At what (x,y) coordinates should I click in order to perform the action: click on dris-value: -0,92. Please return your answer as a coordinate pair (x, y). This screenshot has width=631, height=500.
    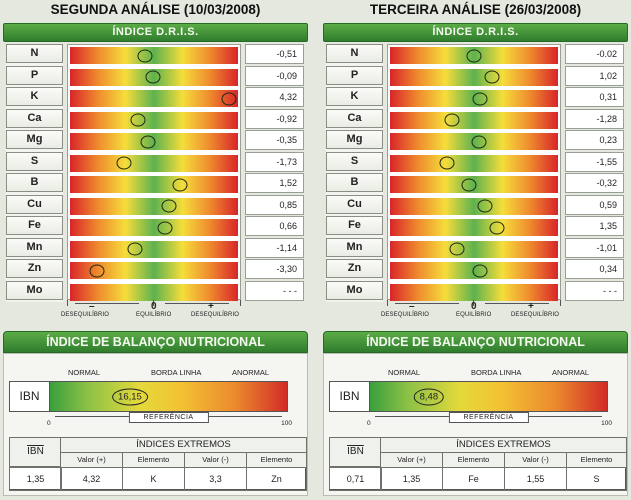
    Looking at the image, I should click on (274, 118).